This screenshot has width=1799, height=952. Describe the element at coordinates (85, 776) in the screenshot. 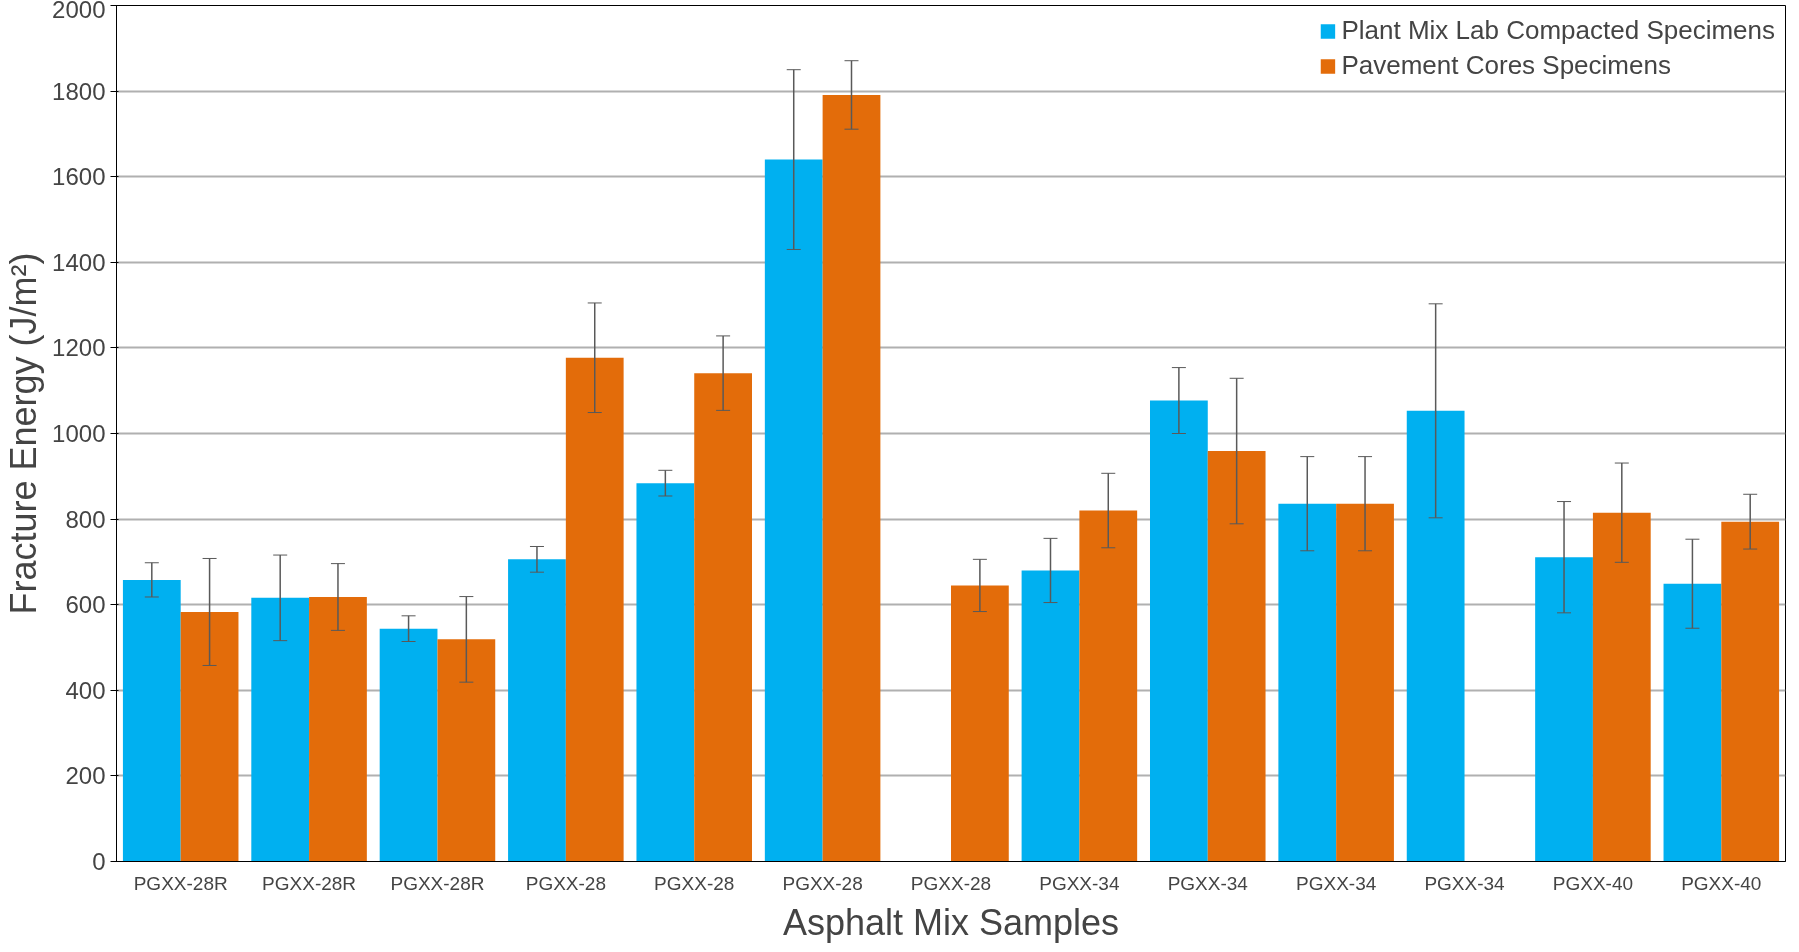

I see `y-tick-label: 200` at that location.